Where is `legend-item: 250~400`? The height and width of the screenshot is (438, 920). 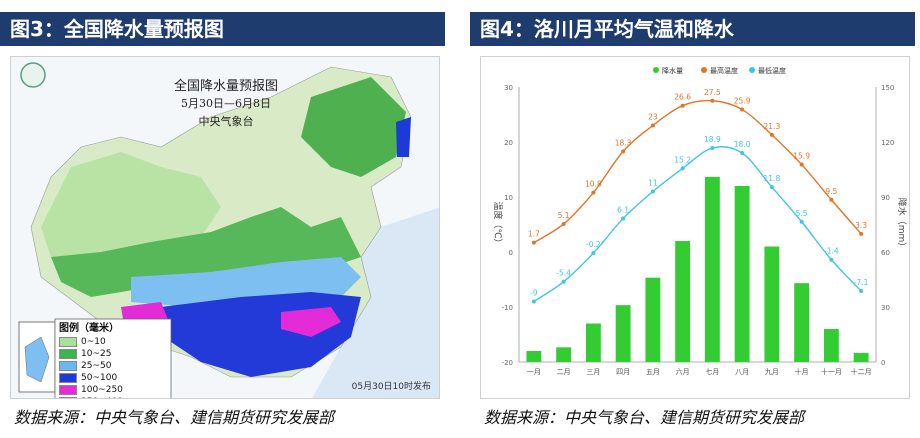
legend-item: 250~400 is located at coordinates (115, 397).